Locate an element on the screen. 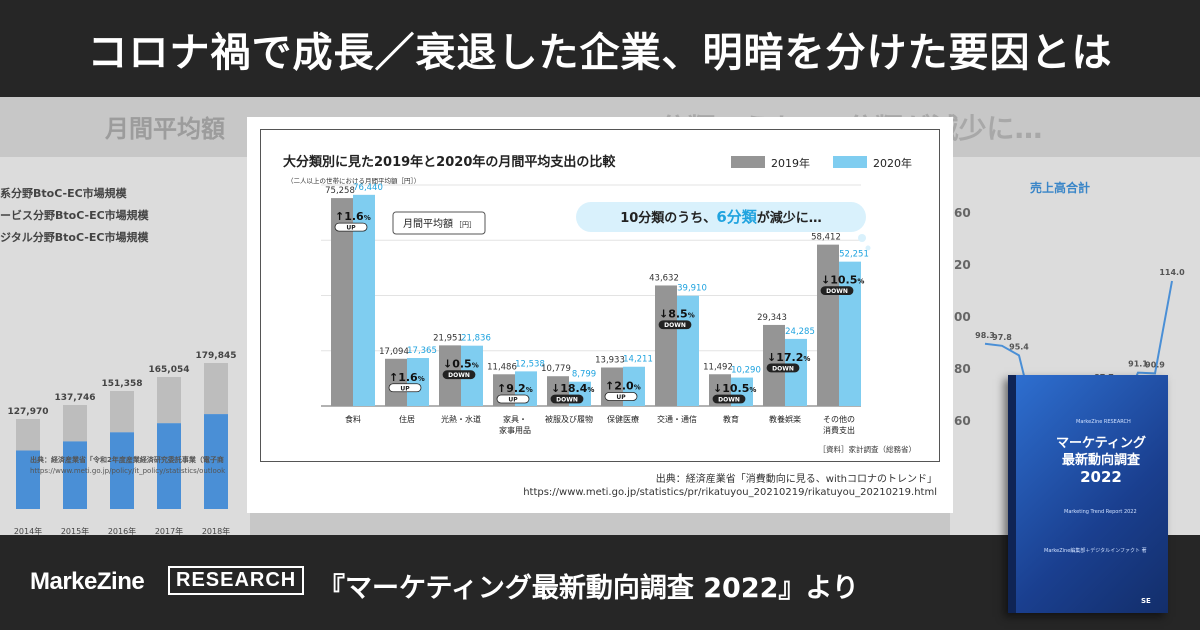  background-left-line: ービス分野BtoC-EC市場規模 is located at coordinates (74, 215).